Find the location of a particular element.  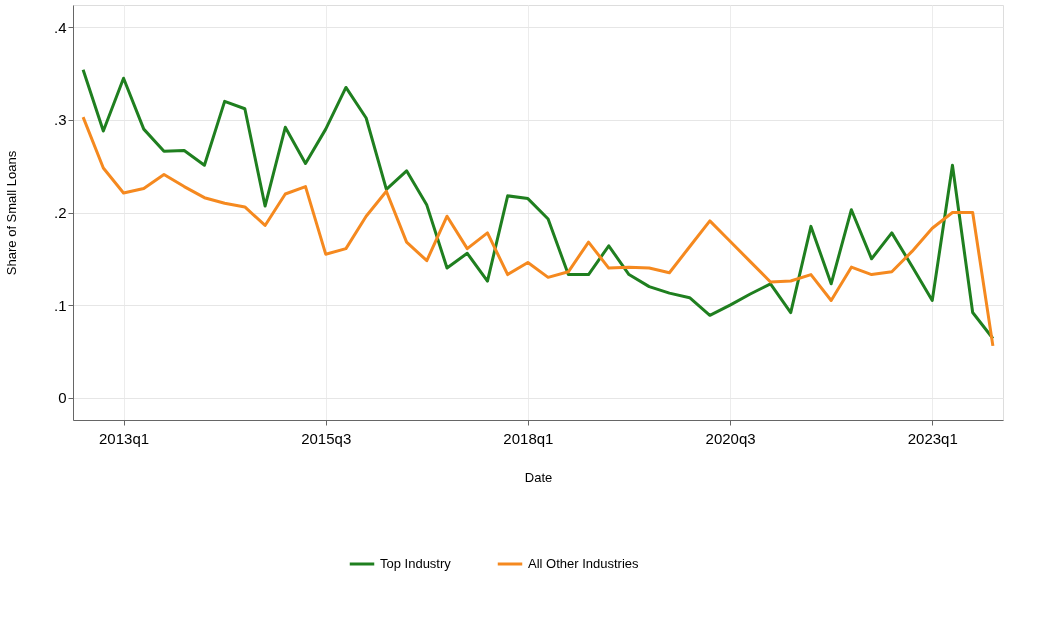

x-tick-label: 2013q1 is located at coordinates (124, 438).